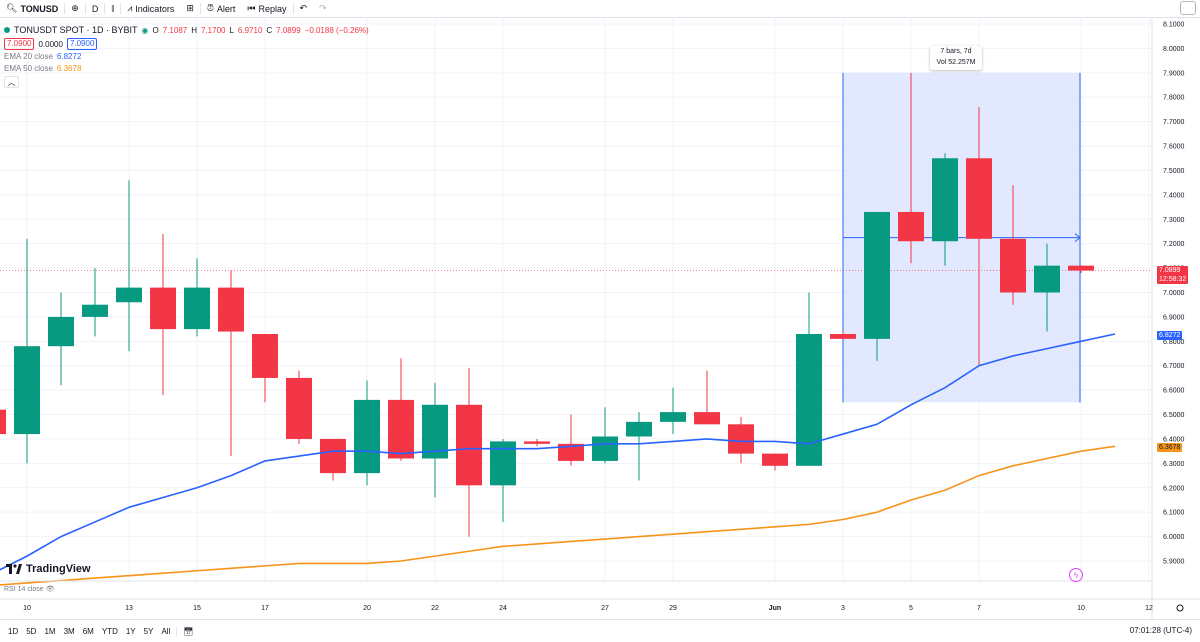  What do you see at coordinates (1149, 608) in the screenshot?
I see `time-tick-label: 12` at bounding box center [1149, 608].